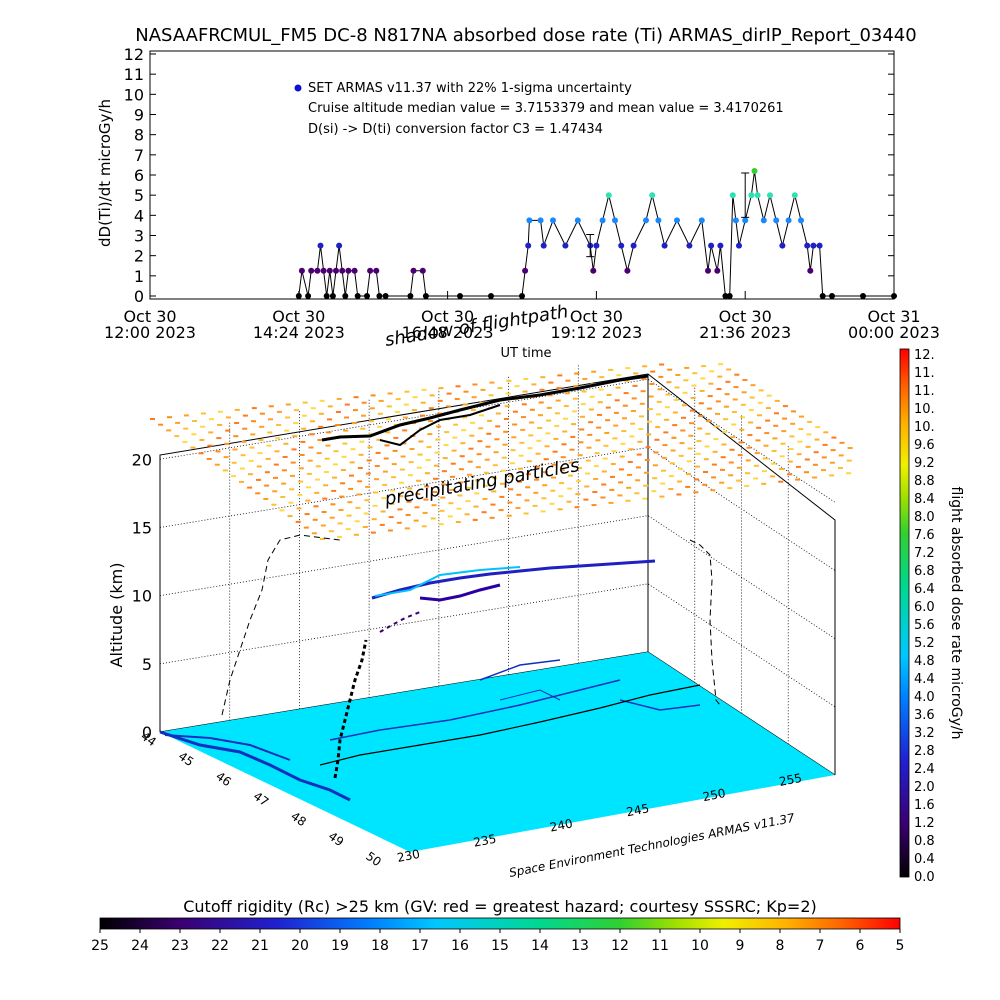 This screenshot has width=1000, height=1000. What do you see at coordinates (924, 571) in the screenshot?
I see `dose-colorbar-tick: 6.8` at bounding box center [924, 571].